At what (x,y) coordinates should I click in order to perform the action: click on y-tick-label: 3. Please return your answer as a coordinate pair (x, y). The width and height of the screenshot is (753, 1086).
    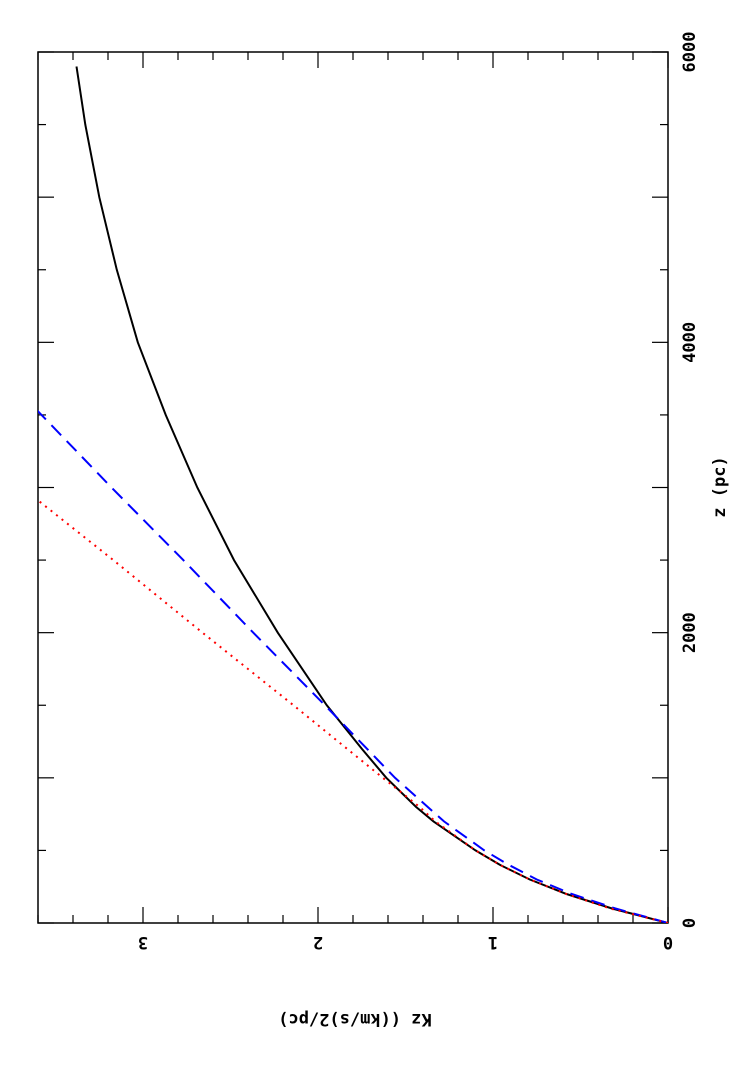
    Looking at the image, I should click on (143, 942).